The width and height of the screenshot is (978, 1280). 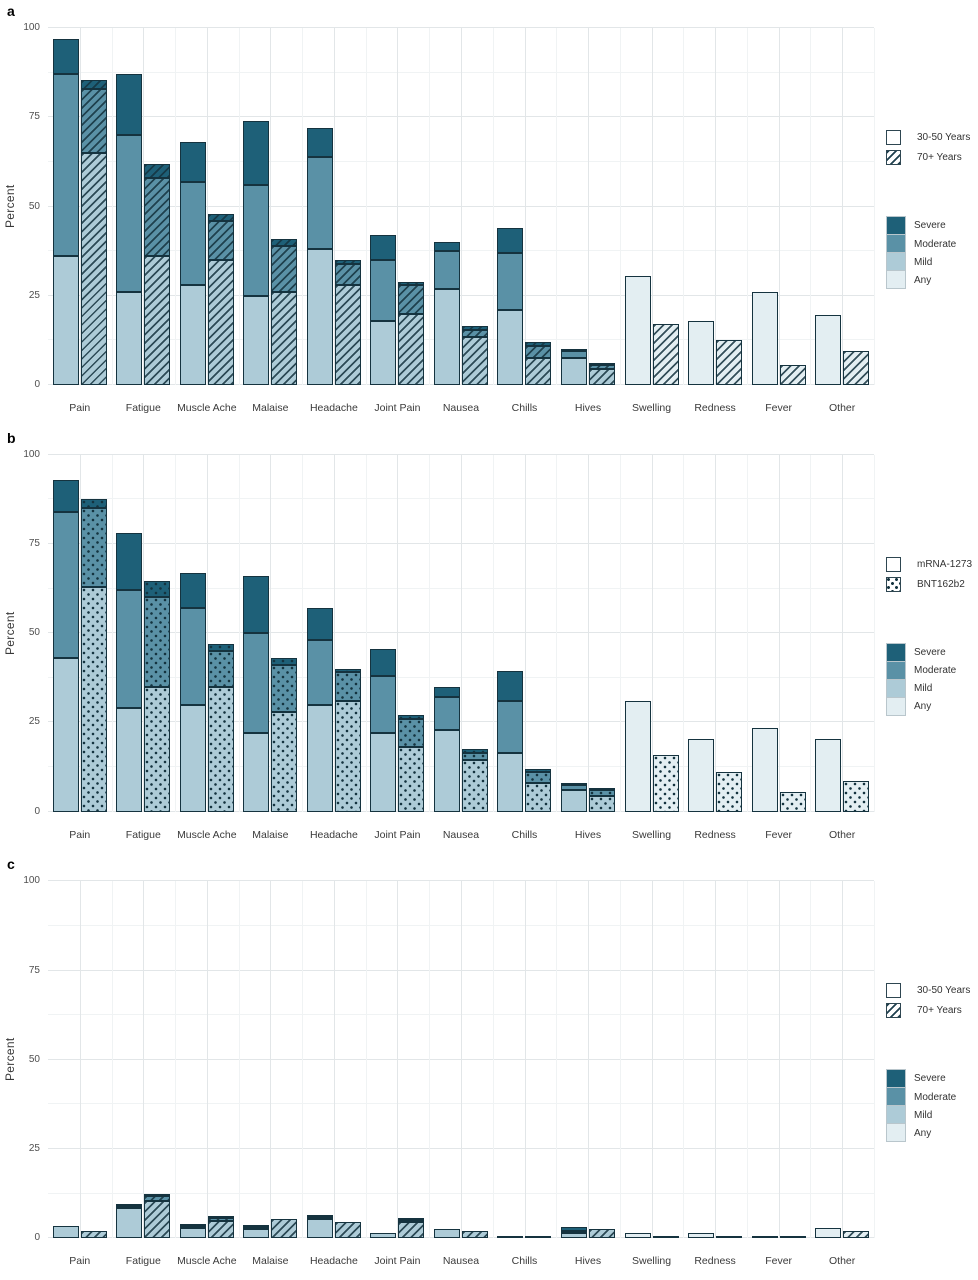 What do you see at coordinates (524, 834) in the screenshot?
I see `x-label-chills: Chills` at bounding box center [524, 834].